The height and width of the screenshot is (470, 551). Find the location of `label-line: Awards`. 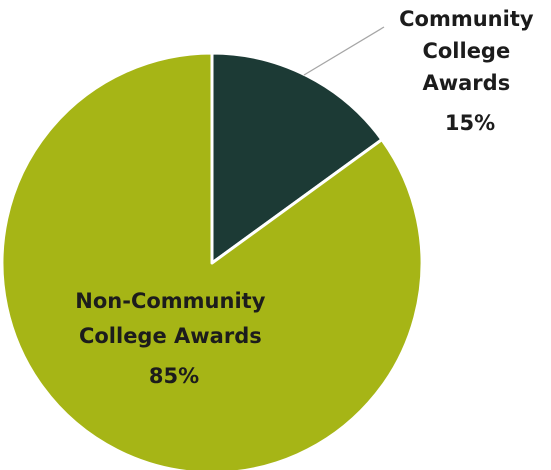

label-line: Awards is located at coordinates (466, 83).